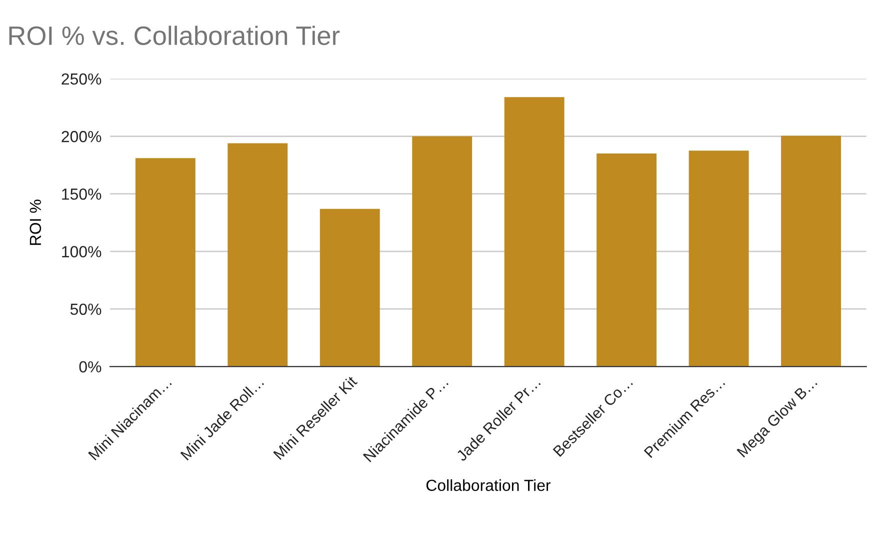  What do you see at coordinates (488, 485) in the screenshot?
I see `x-axis-title: Collaboration Tier` at bounding box center [488, 485].